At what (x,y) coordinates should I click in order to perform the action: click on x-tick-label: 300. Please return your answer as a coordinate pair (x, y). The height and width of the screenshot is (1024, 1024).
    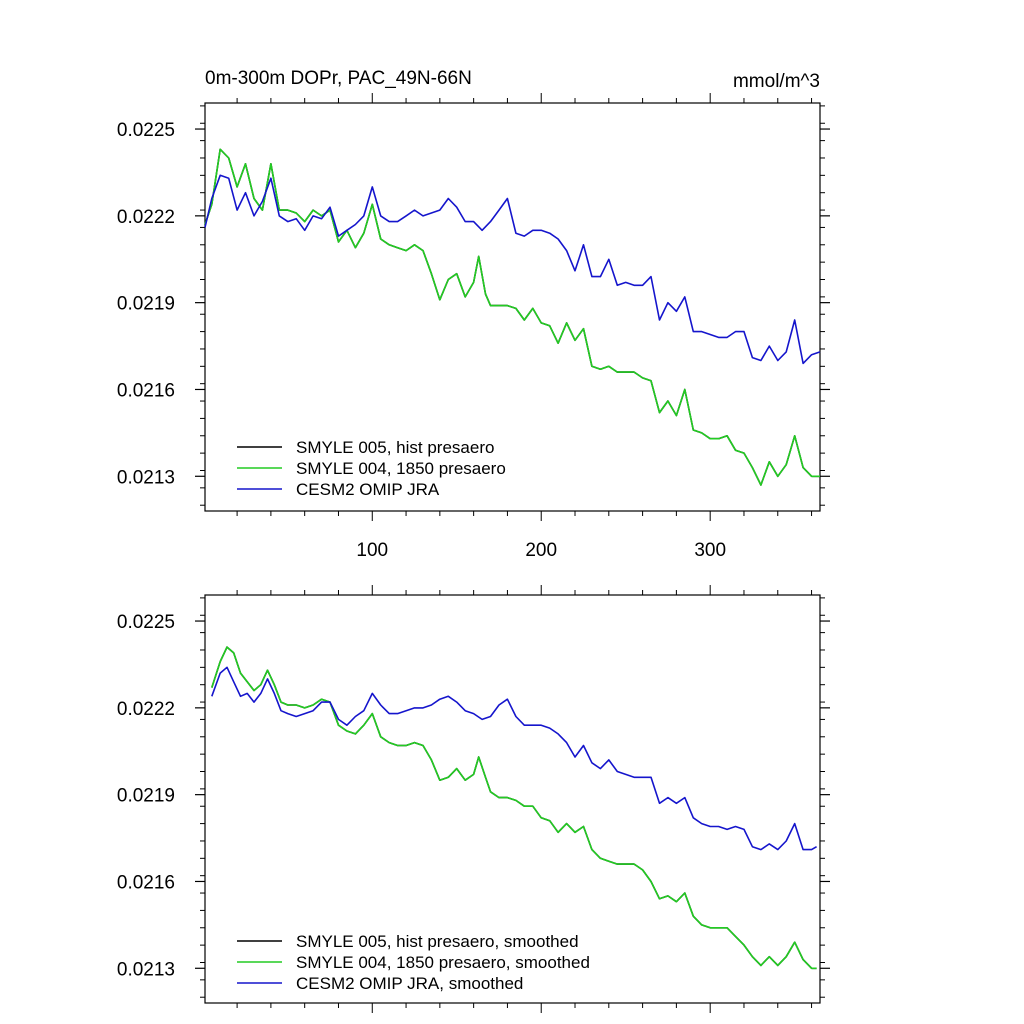
    Looking at the image, I should click on (710, 550).